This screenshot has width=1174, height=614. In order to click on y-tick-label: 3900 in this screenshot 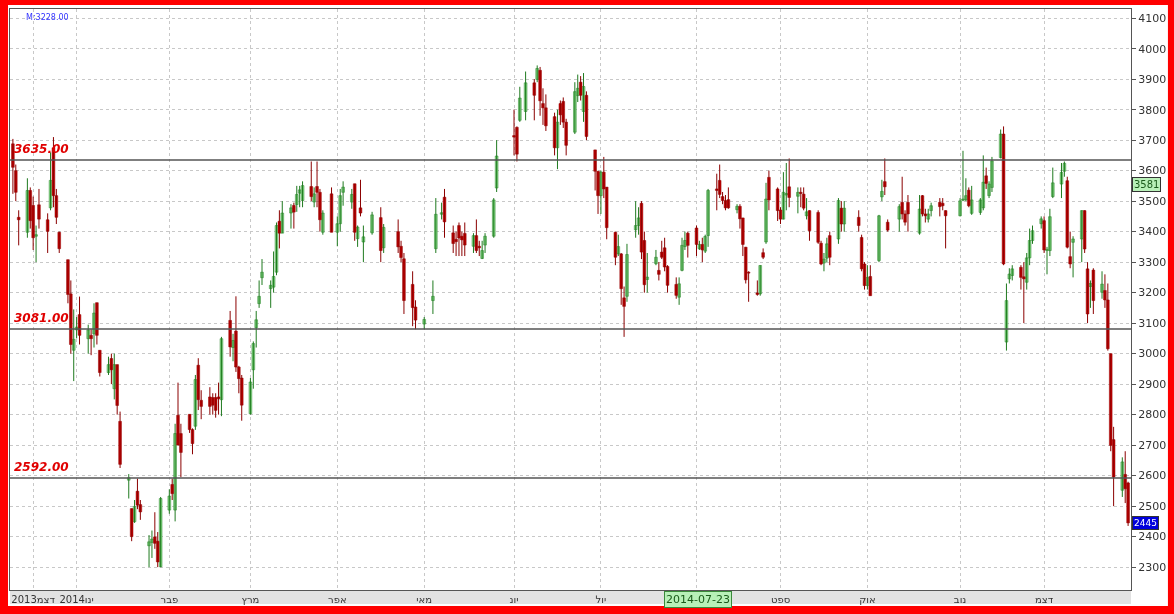, I will do `click(1152, 79)`.